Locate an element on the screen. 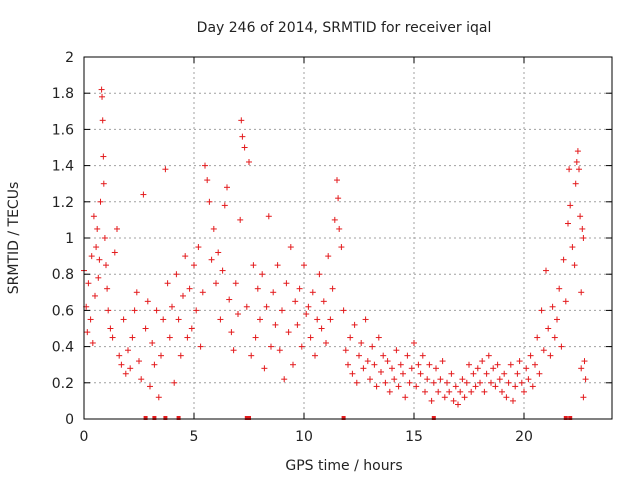 This screenshot has width=640, height=480. x-tick-label: 0 is located at coordinates (84, 437).